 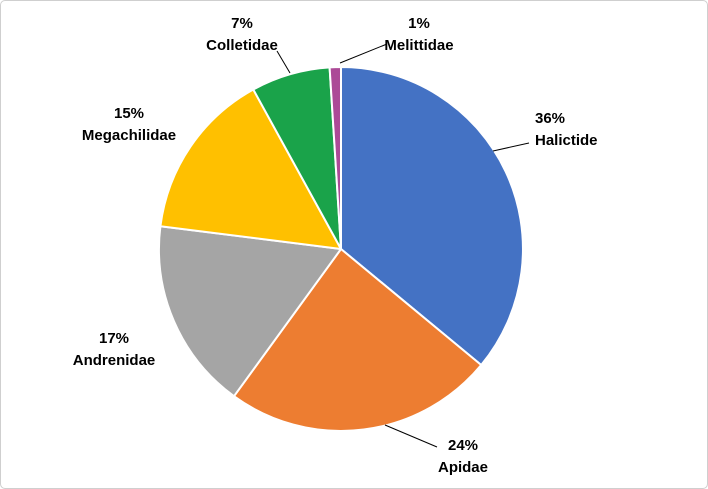 What do you see at coordinates (242, 45) in the screenshot?
I see `slice-label-name: Colletidae` at bounding box center [242, 45].